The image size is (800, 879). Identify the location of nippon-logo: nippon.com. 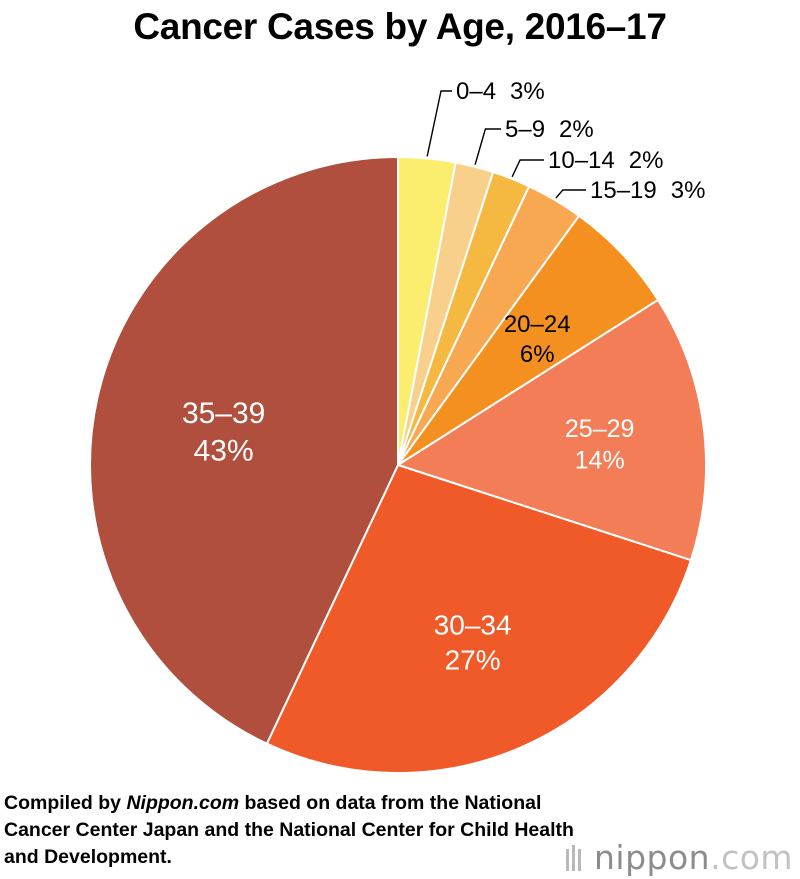
(679, 858).